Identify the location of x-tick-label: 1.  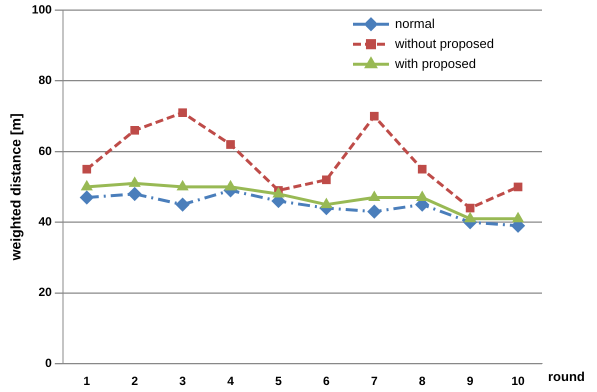
(86, 381).